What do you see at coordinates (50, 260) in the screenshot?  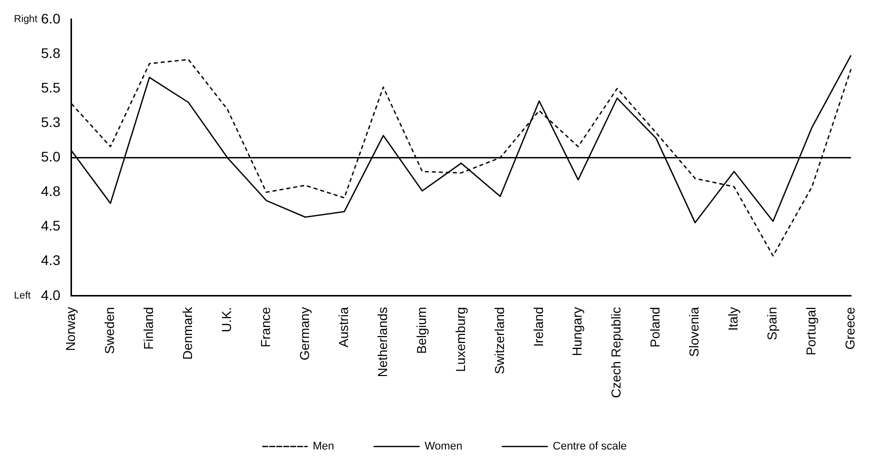 I see `y-tick-label: 4.3` at bounding box center [50, 260].